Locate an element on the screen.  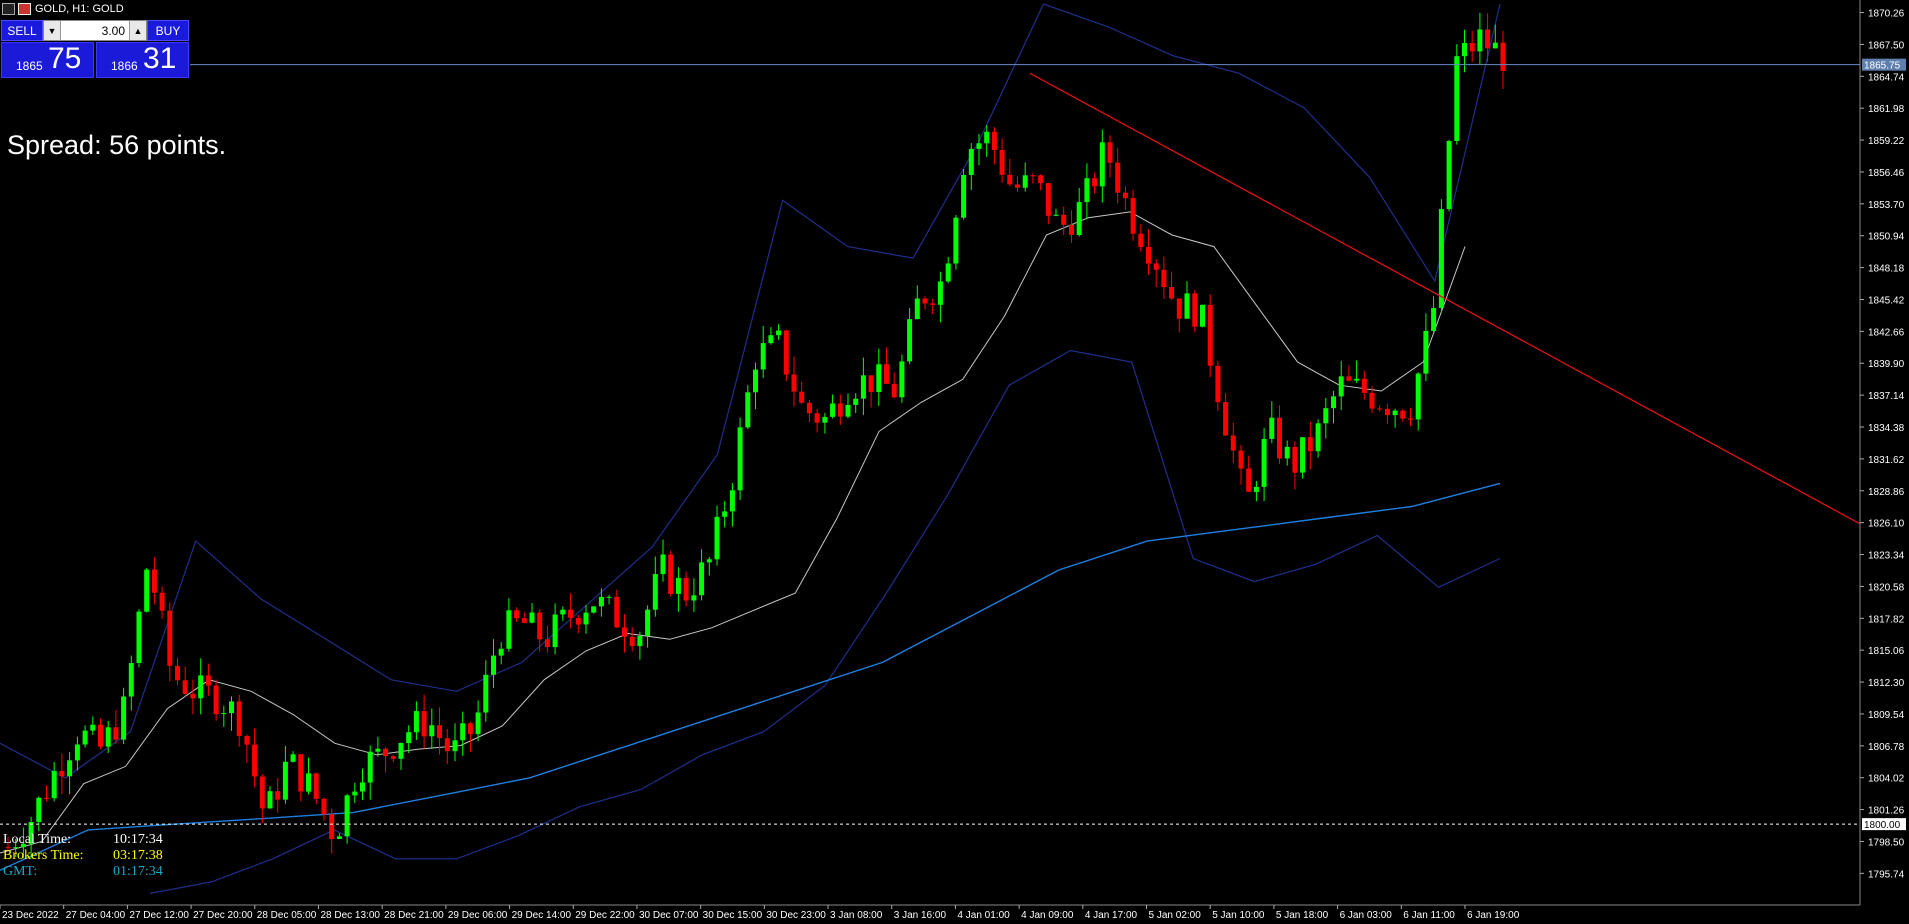
lot-increase-icon: ▲ is located at coordinates (137, 30).